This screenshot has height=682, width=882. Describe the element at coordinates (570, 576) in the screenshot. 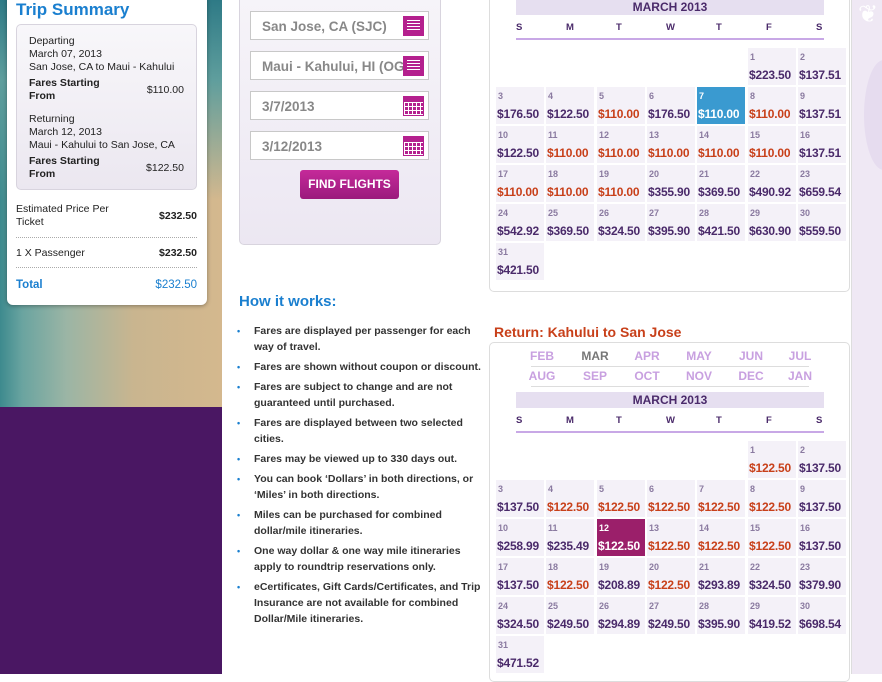

I see `calendar-day-cell: 18 $122.50` at that location.